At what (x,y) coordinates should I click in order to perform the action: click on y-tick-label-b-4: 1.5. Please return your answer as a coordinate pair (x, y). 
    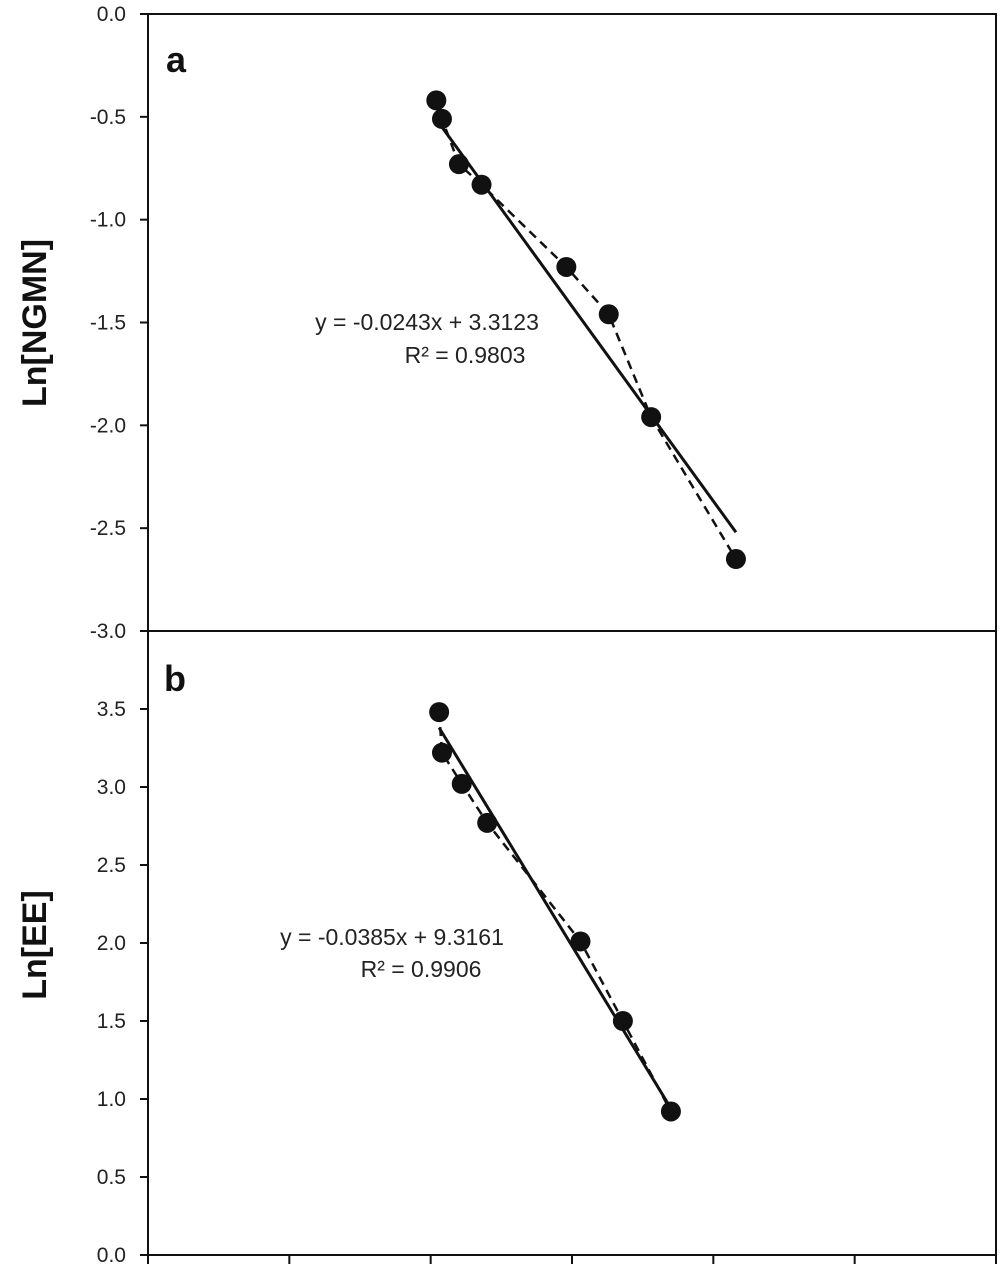
    Looking at the image, I should click on (111, 1021).